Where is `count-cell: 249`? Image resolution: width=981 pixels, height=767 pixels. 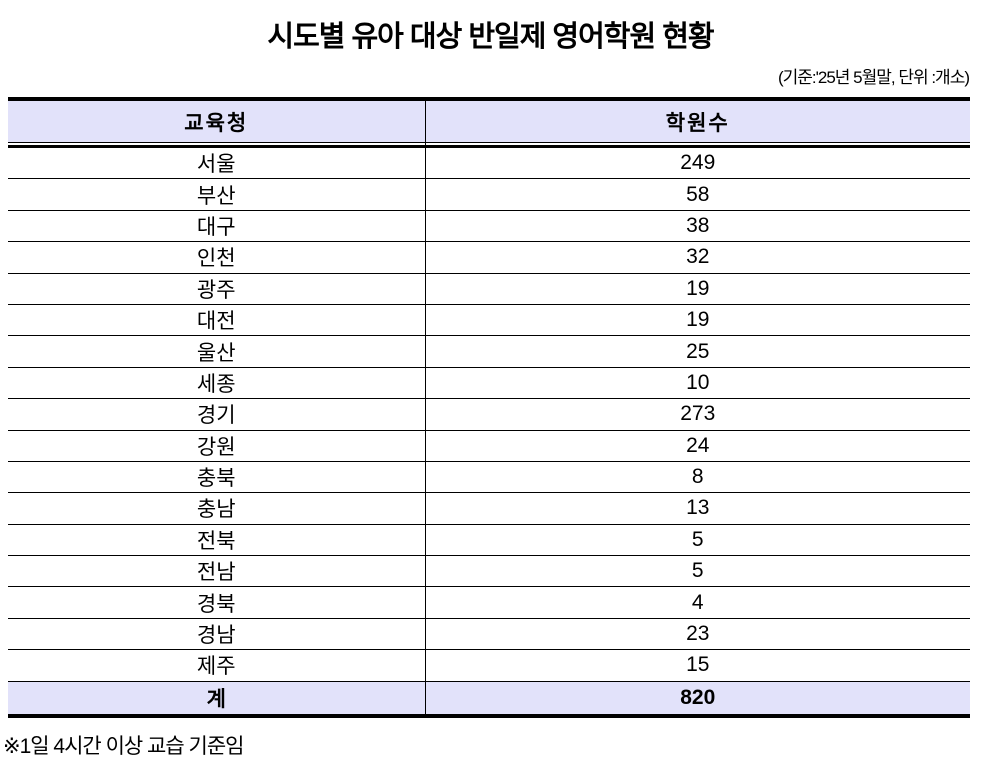
count-cell: 249 is located at coordinates (698, 163).